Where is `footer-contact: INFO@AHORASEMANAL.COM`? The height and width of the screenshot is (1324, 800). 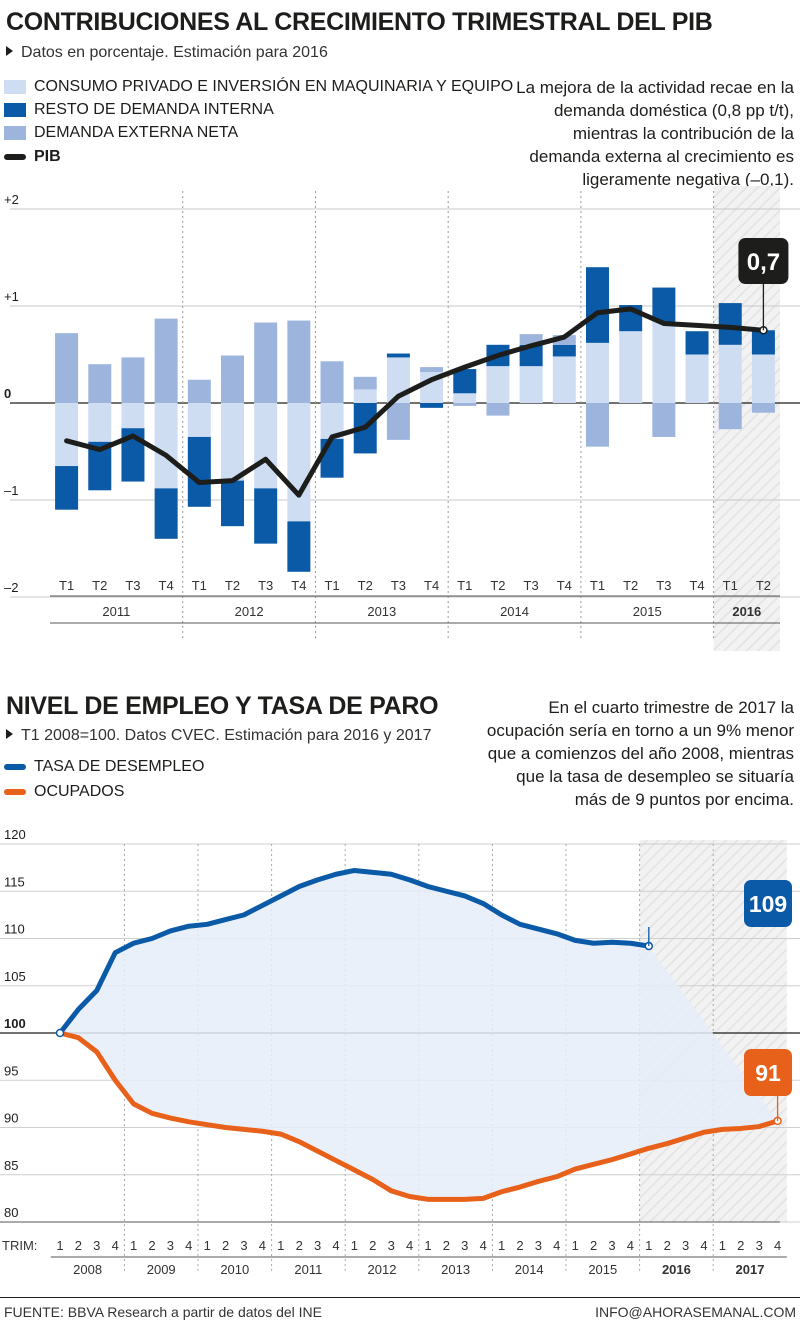 footer-contact: INFO@AHORASEMANAL.COM is located at coordinates (695, 1312).